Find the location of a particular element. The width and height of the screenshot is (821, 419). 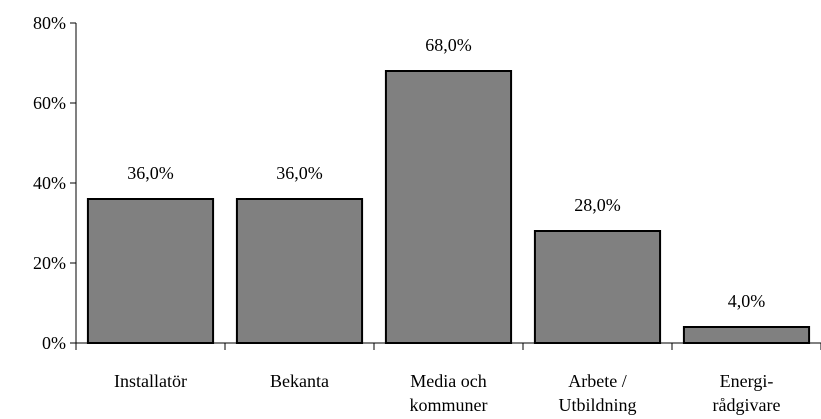

x-tick-label: Media och kommuner is located at coordinates (449, 393).